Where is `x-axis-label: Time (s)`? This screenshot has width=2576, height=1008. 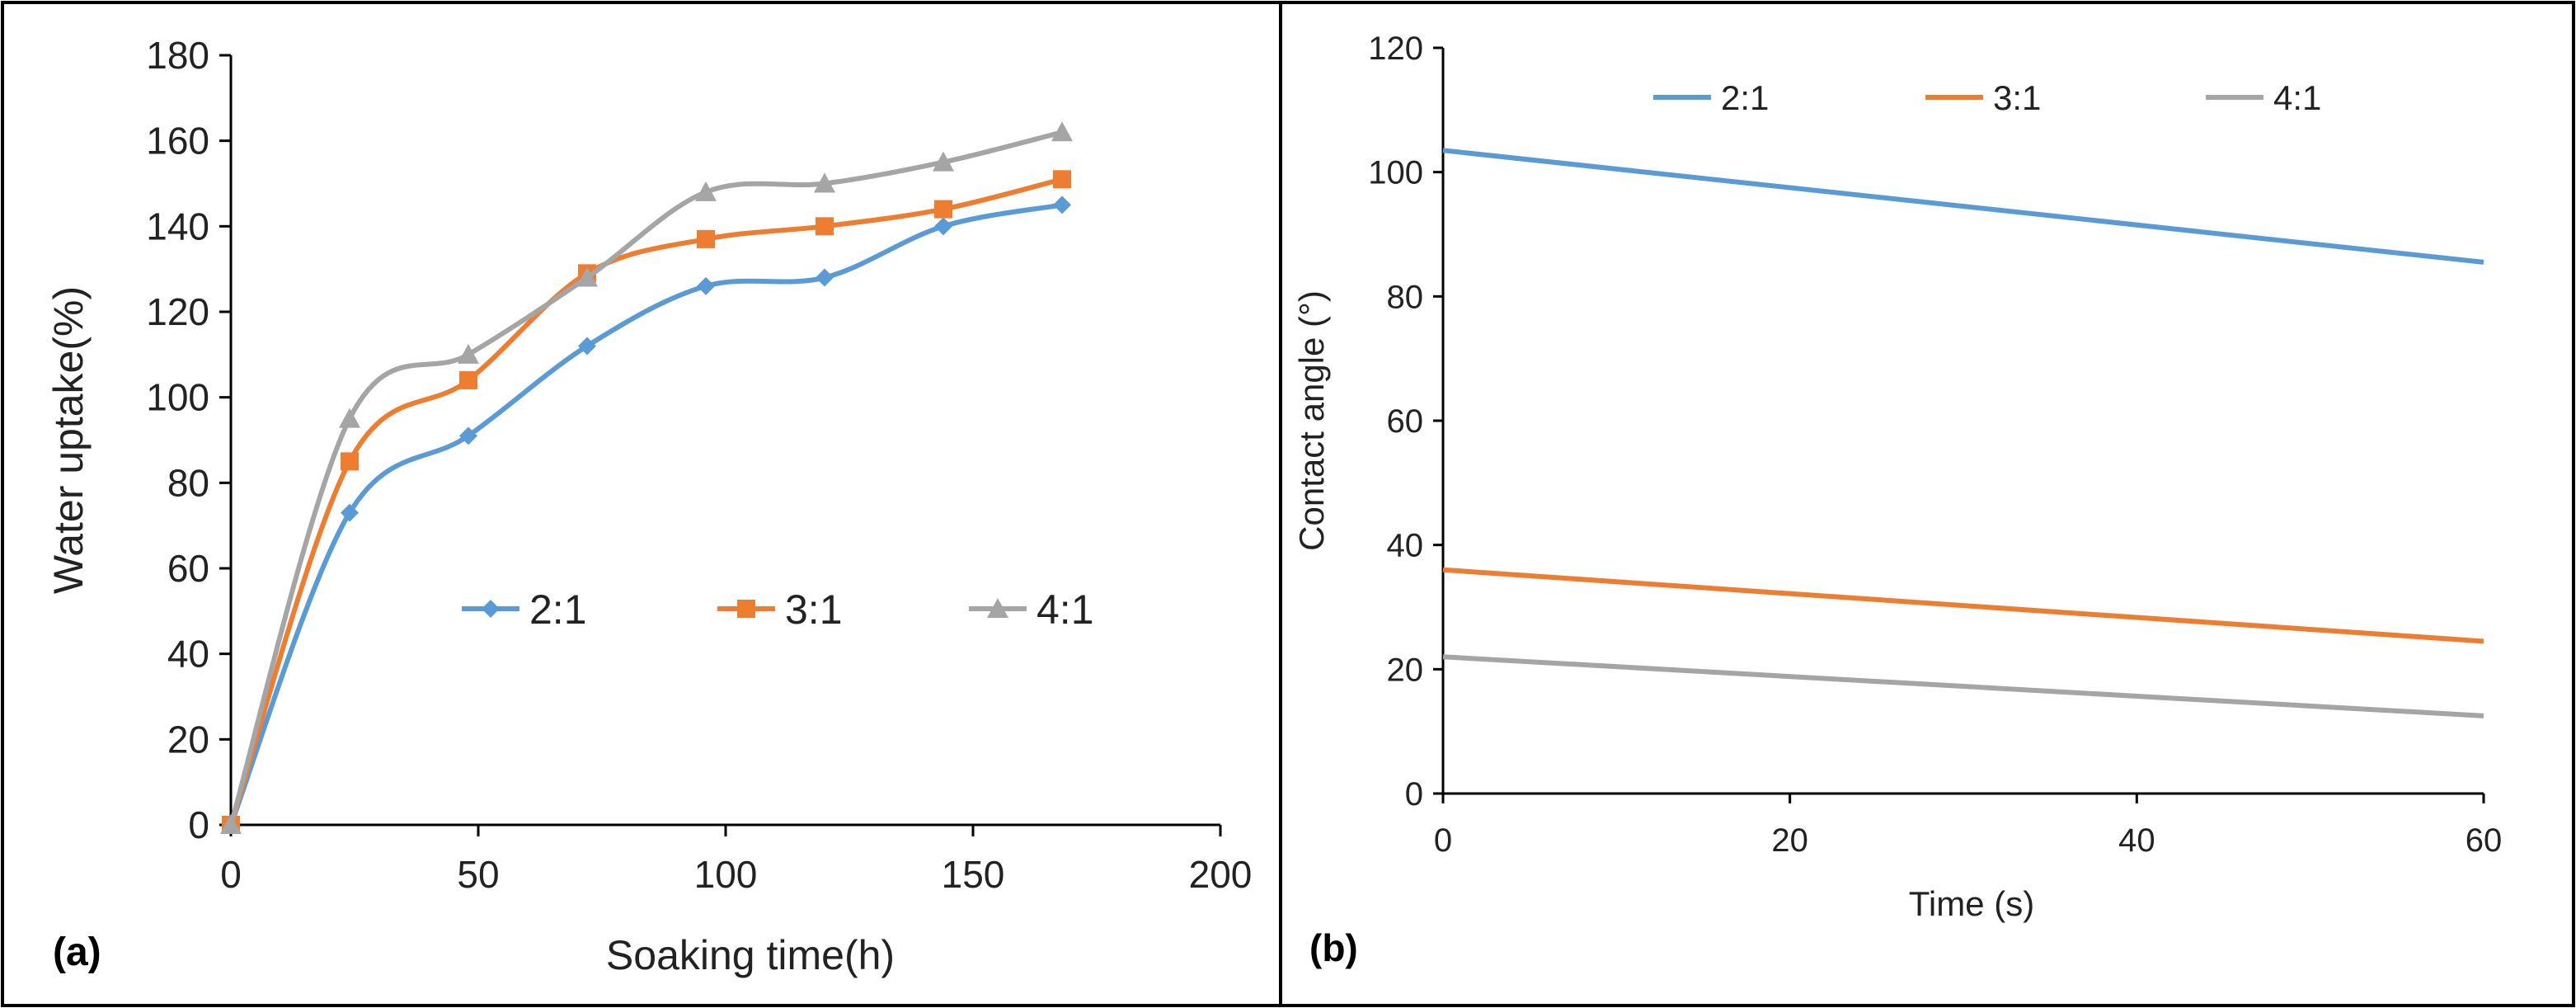
x-axis-label: Time (s) is located at coordinates (1971, 903).